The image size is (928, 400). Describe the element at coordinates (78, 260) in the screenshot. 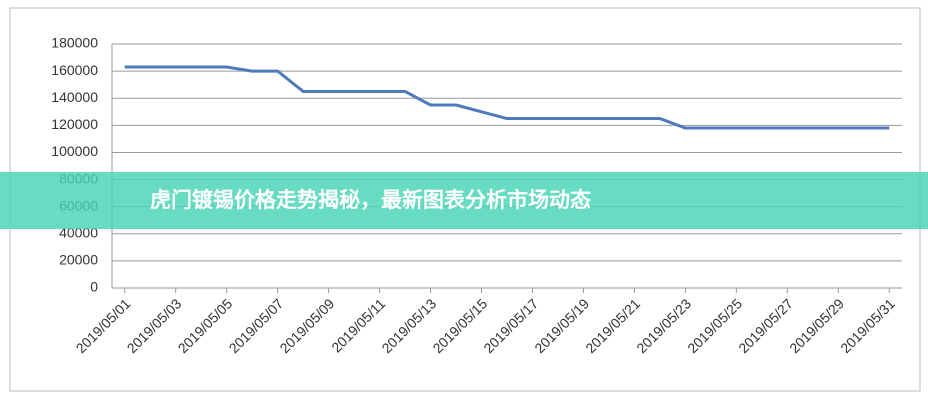

I see `y-tick-label: 20000` at that location.